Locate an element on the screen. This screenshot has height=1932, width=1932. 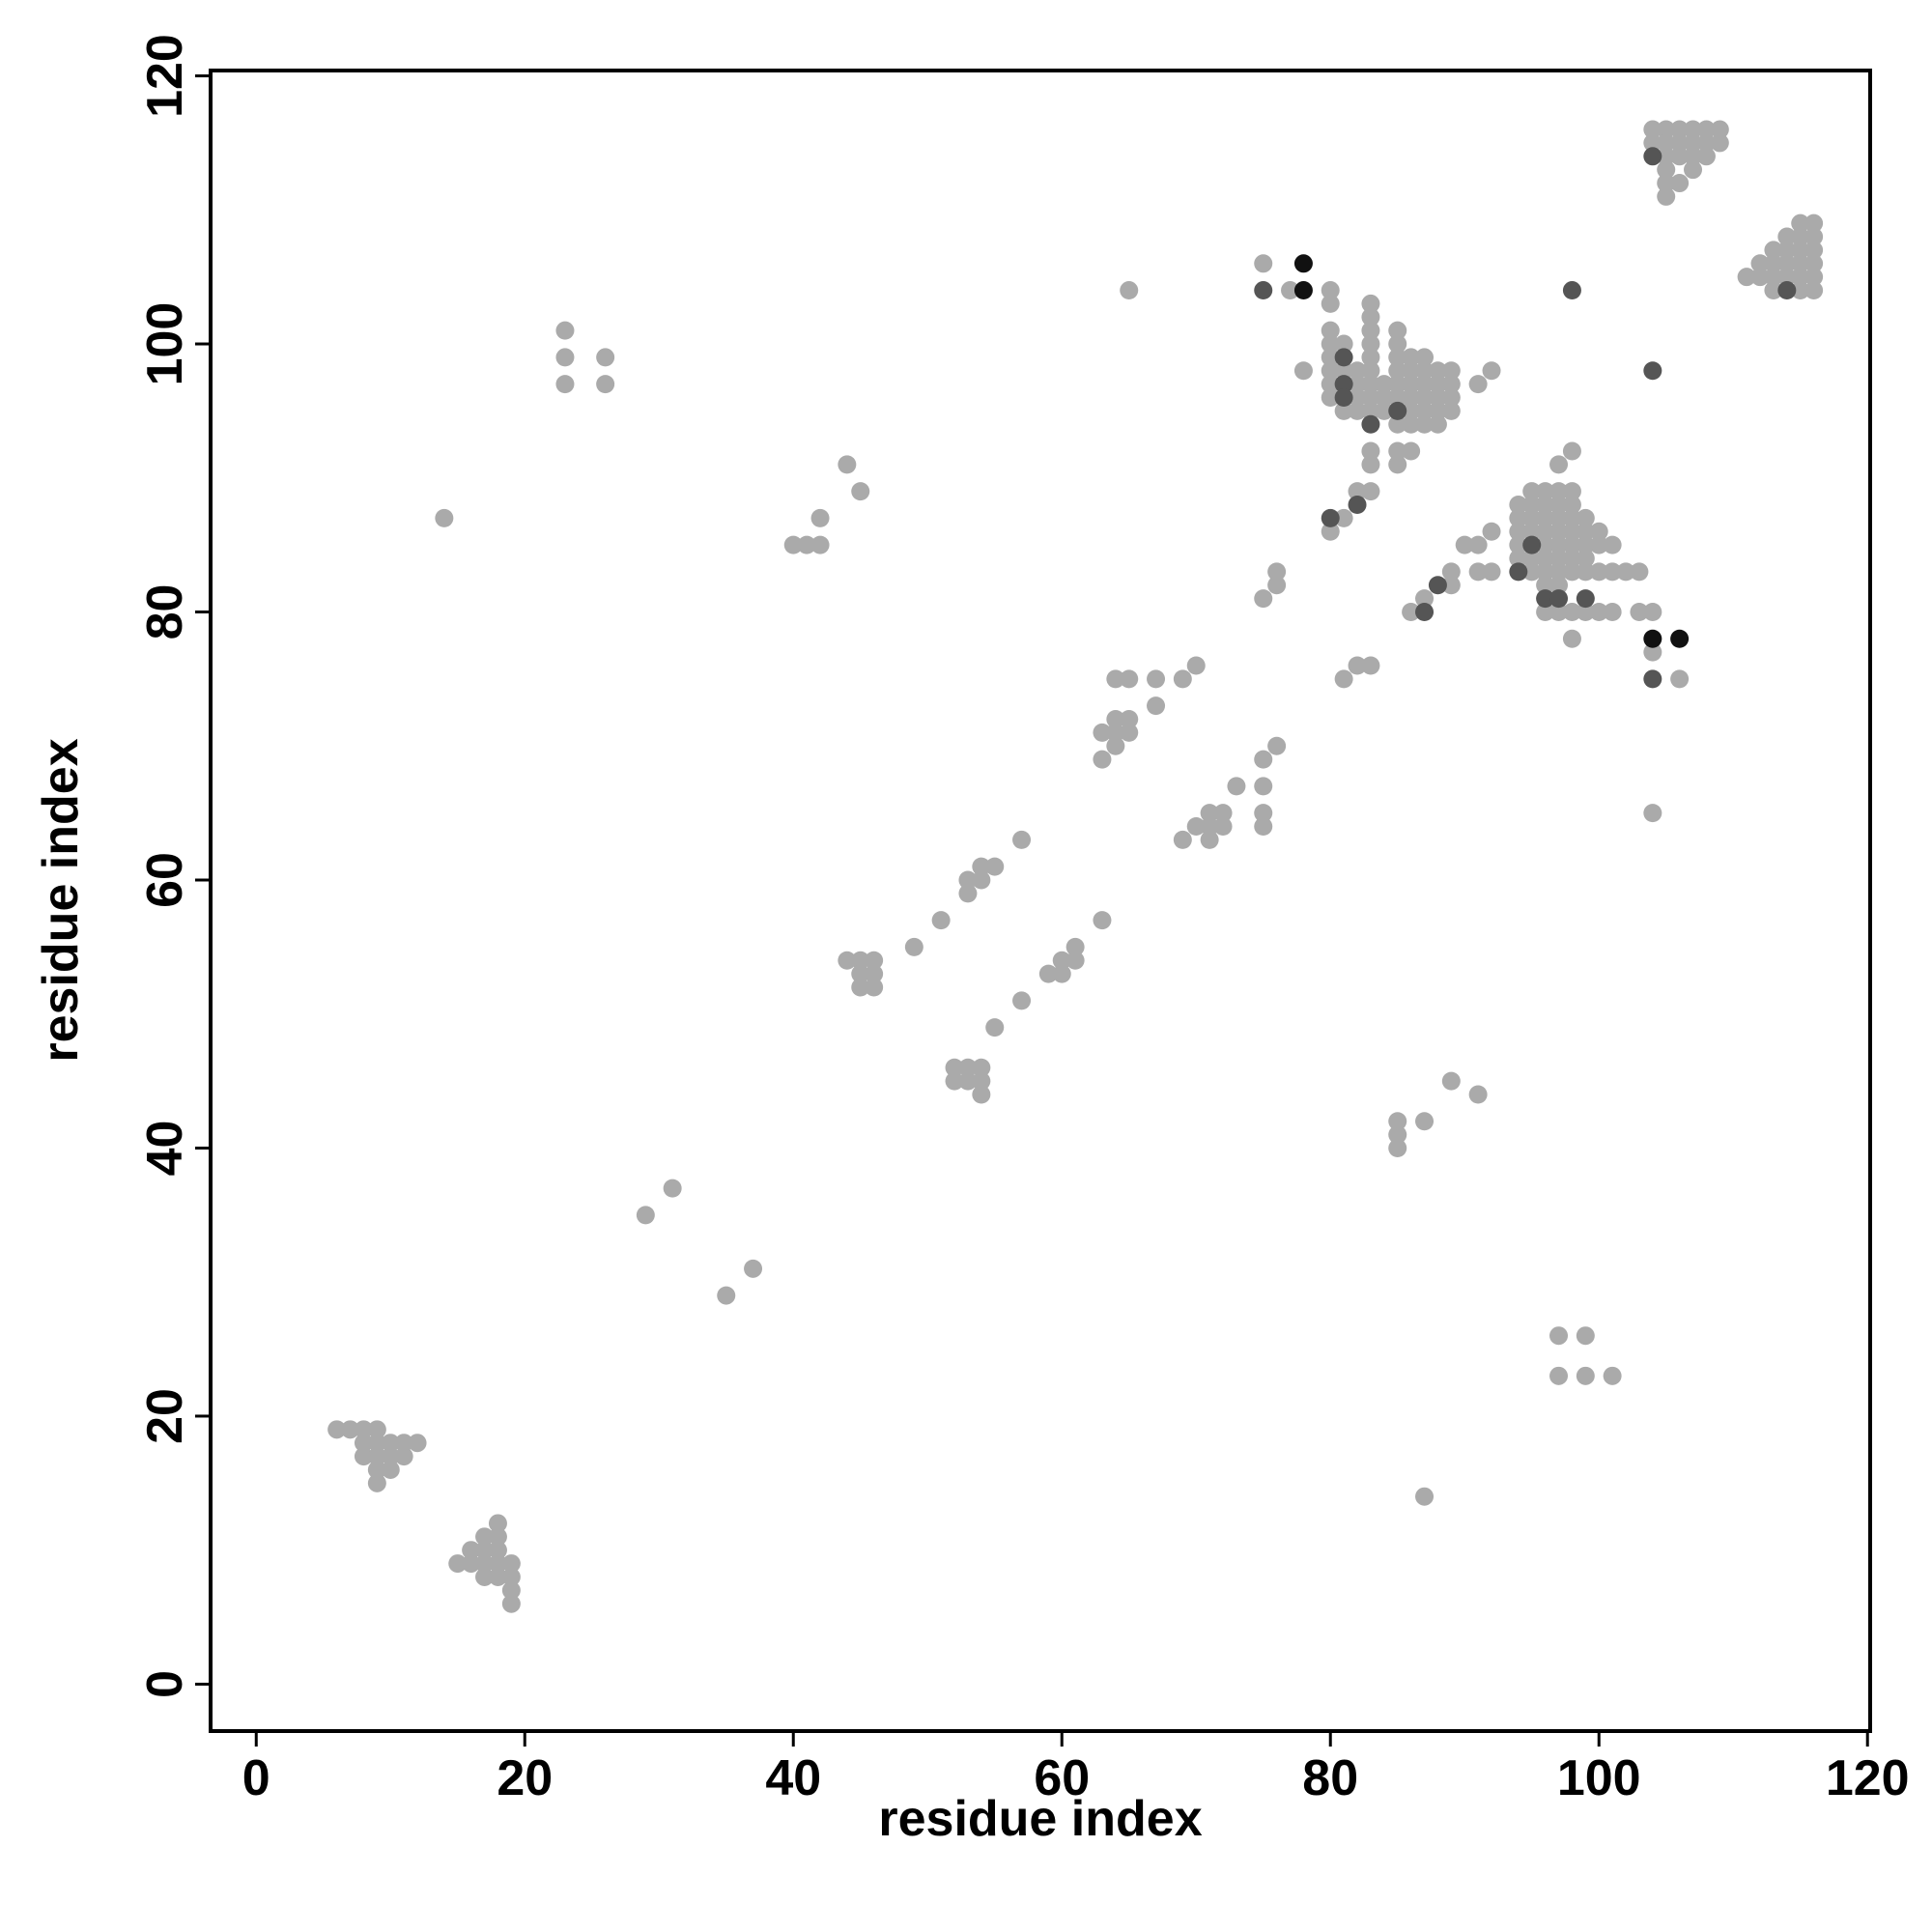
y-axis-label: residue index is located at coordinates (61, 900).